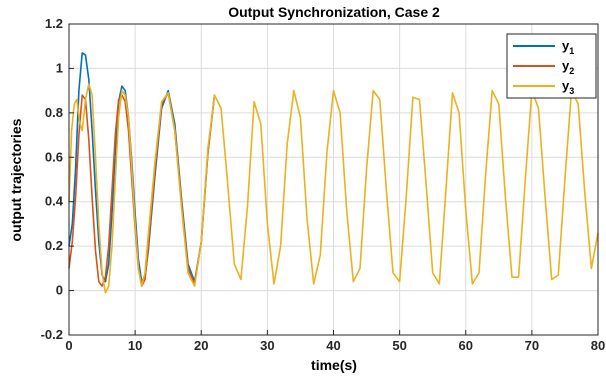  I want to click on y-tick-label: -0.2, so click(52, 334).